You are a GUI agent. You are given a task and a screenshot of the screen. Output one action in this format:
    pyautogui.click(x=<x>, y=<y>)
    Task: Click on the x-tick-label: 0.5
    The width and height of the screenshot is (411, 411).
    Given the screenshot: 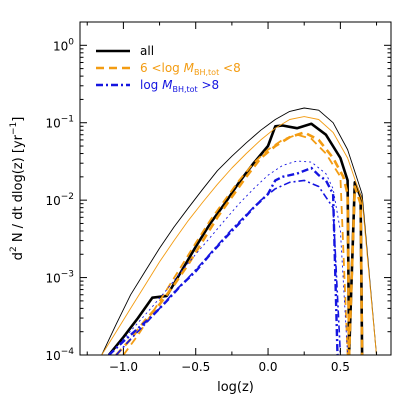 What is the action you would take?
    pyautogui.click(x=340, y=367)
    